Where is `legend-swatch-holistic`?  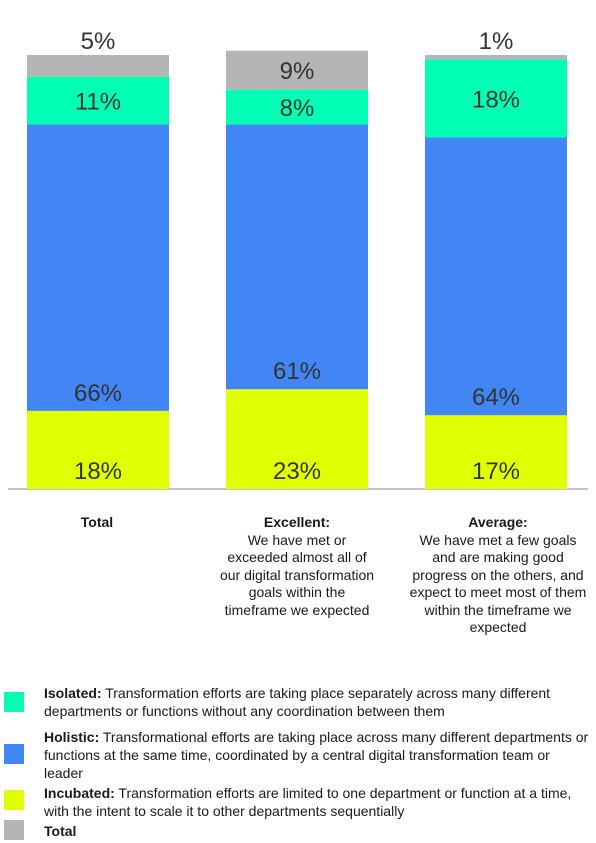
legend-swatch-holistic is located at coordinates (14, 754).